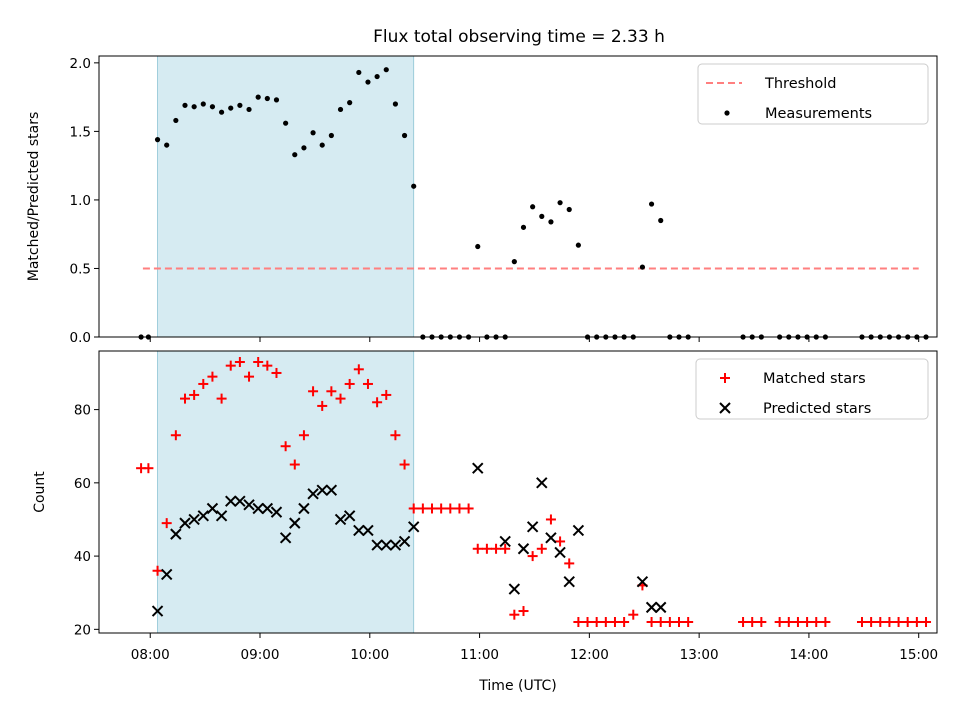 Image resolution: width=960 pixels, height=720 pixels. Describe the element at coordinates (479, 655) in the screenshot. I see `x-tick-label: 11:00` at that location.